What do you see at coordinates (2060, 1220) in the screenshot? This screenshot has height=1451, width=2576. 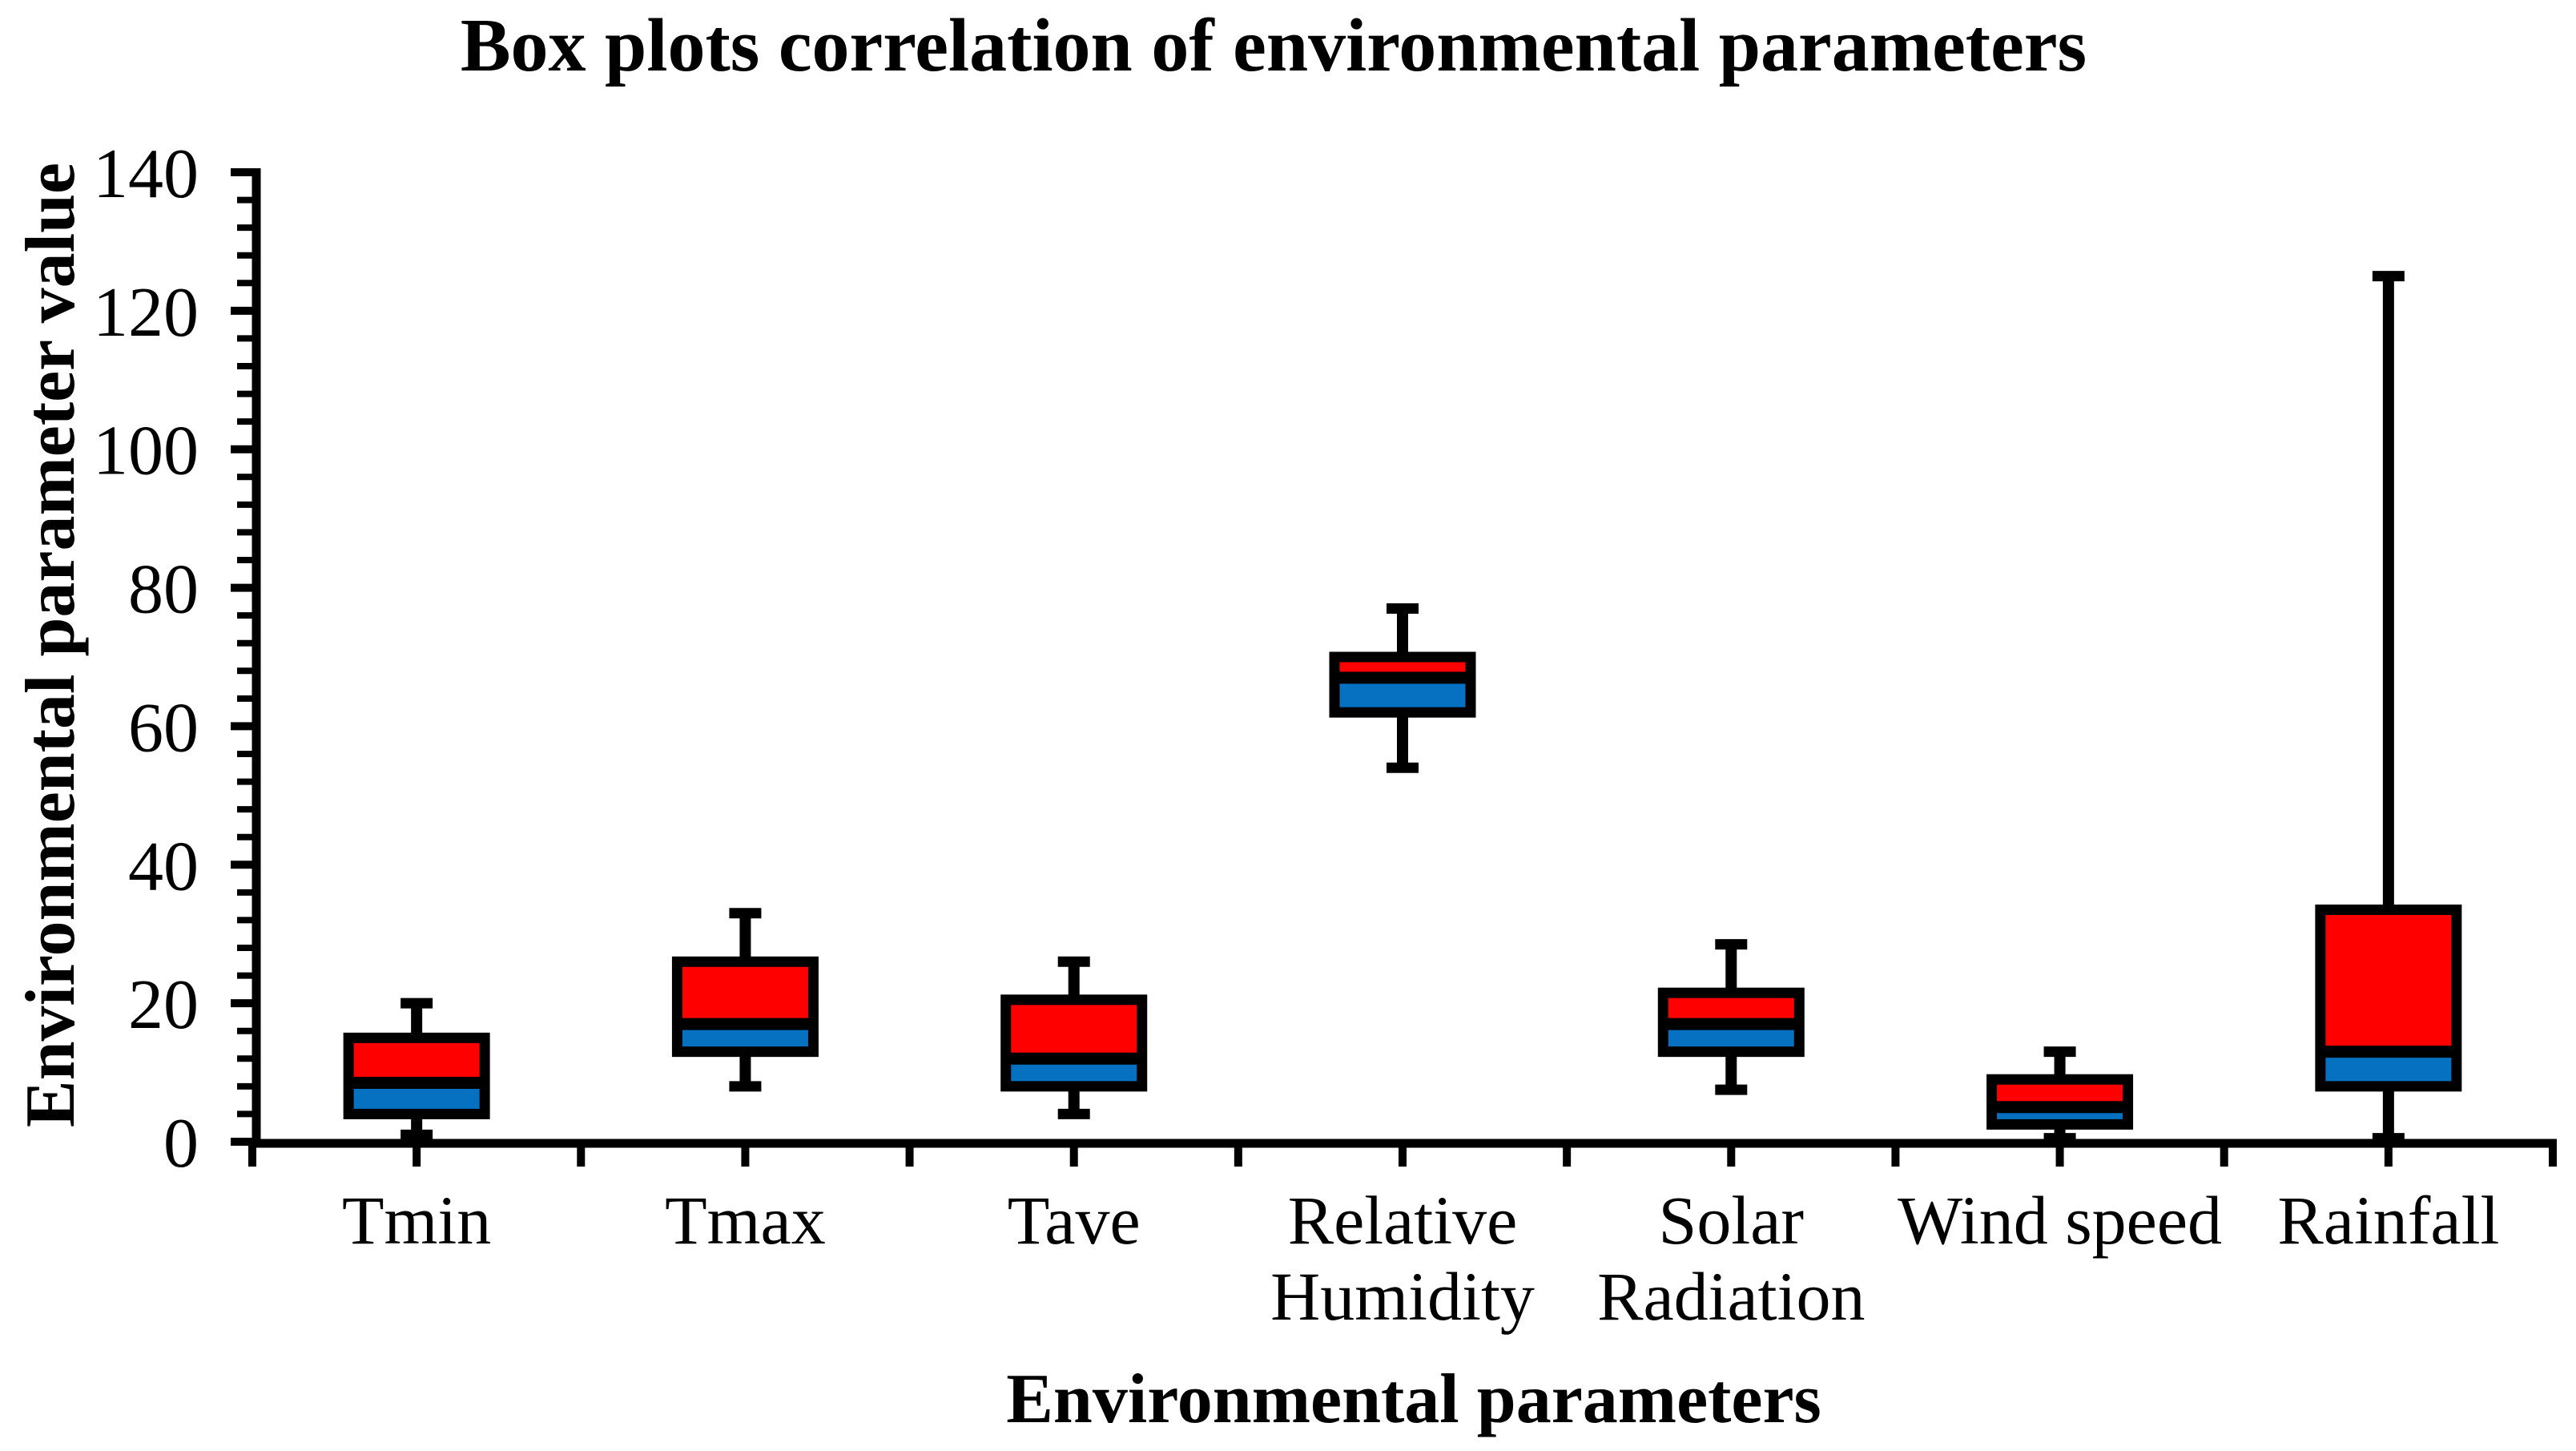 I see `x-category-label-wind-speed: Wind speed` at bounding box center [2060, 1220].